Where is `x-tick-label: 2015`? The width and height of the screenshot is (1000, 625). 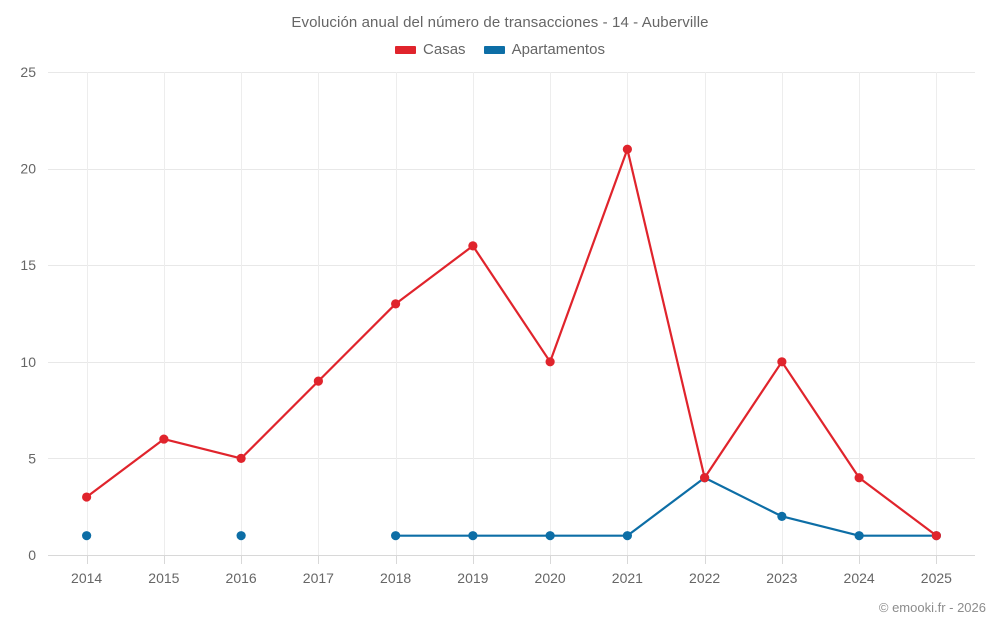
x-tick-label: 2015 is located at coordinates (163, 578).